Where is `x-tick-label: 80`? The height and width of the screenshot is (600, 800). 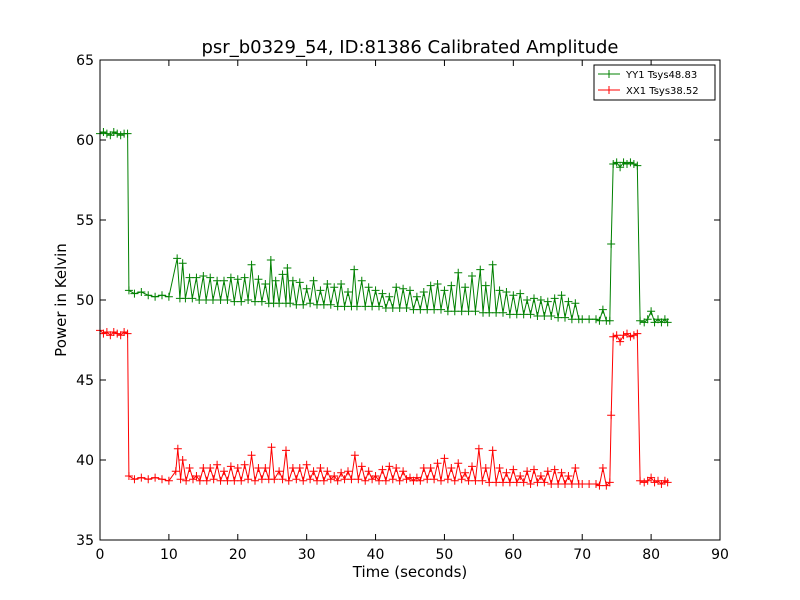 x-tick-label: 80 is located at coordinates (651, 555).